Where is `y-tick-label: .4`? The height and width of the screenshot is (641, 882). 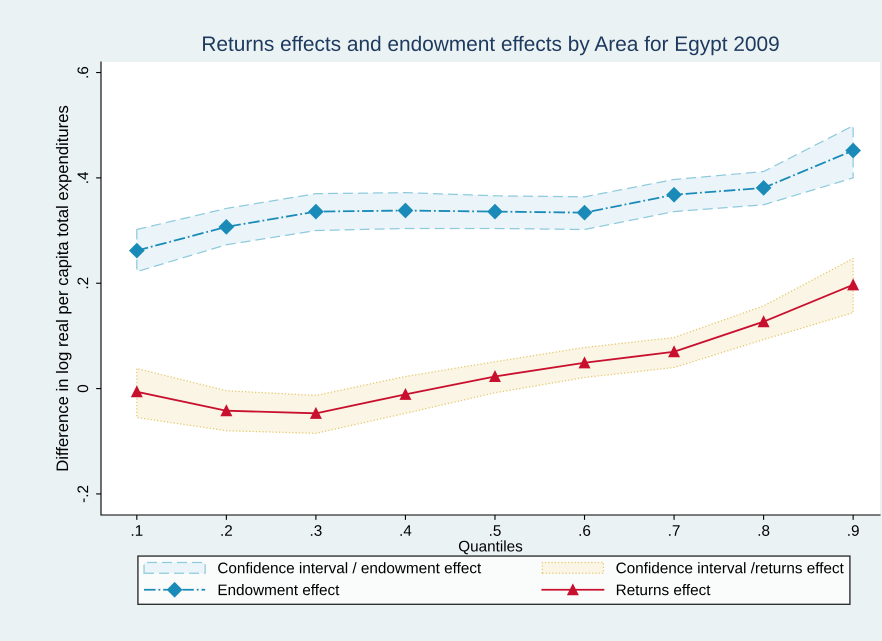 y-tick-label: .4 is located at coordinates (83, 177).